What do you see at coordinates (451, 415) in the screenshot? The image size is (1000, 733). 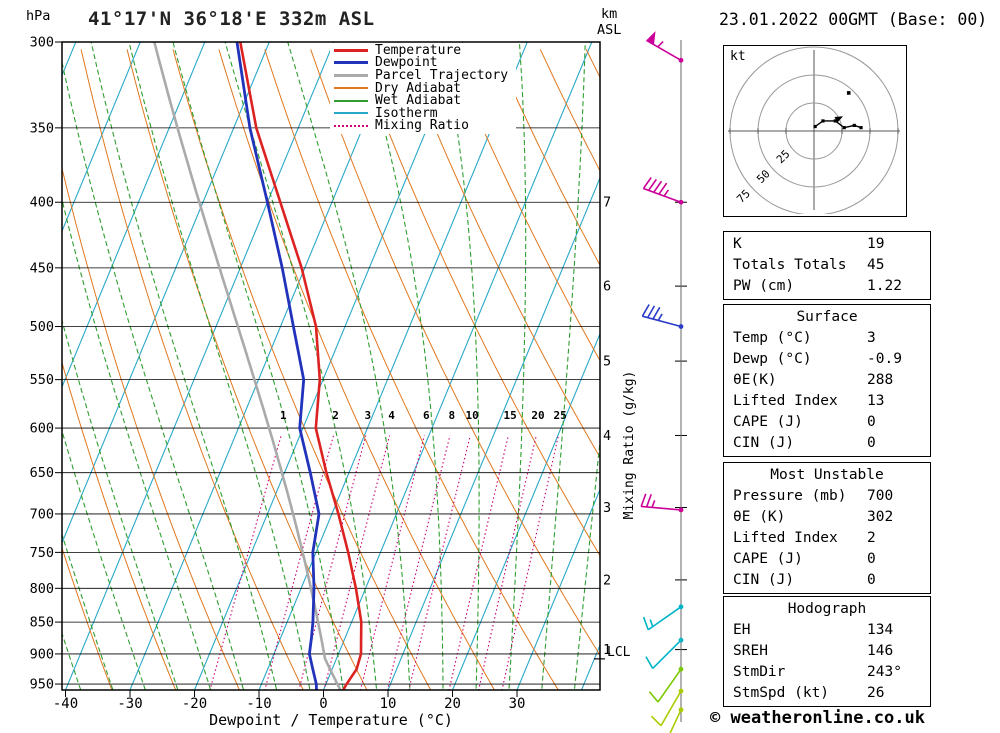 I see `svg-text: 8` at bounding box center [451, 415].